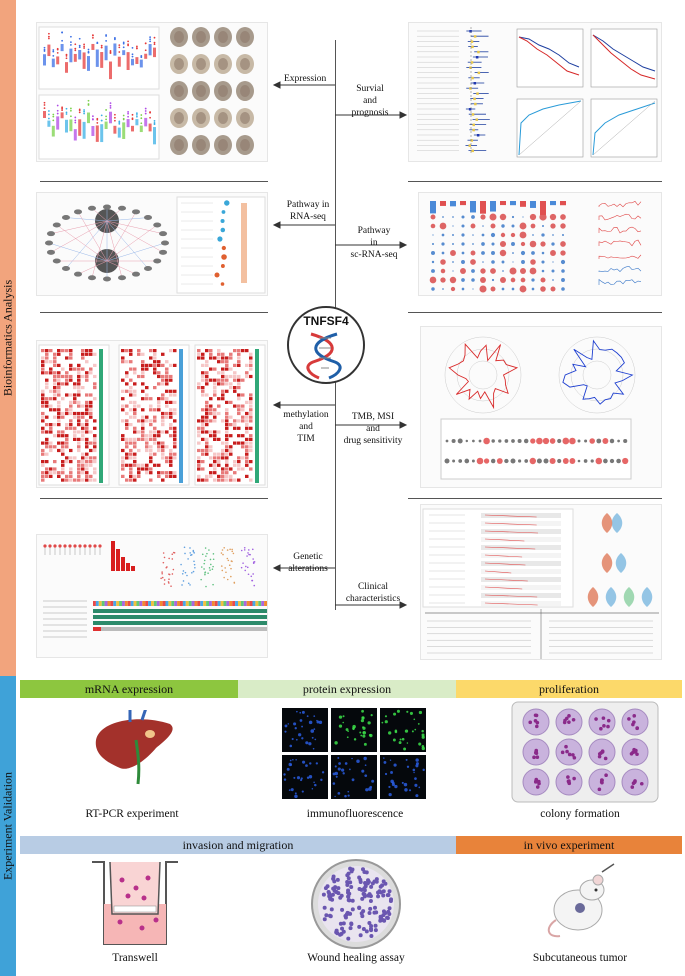 Image resolution: width=685 pixels, height=976 pixels. I want to click on row-divider-3r, so click(535, 498).